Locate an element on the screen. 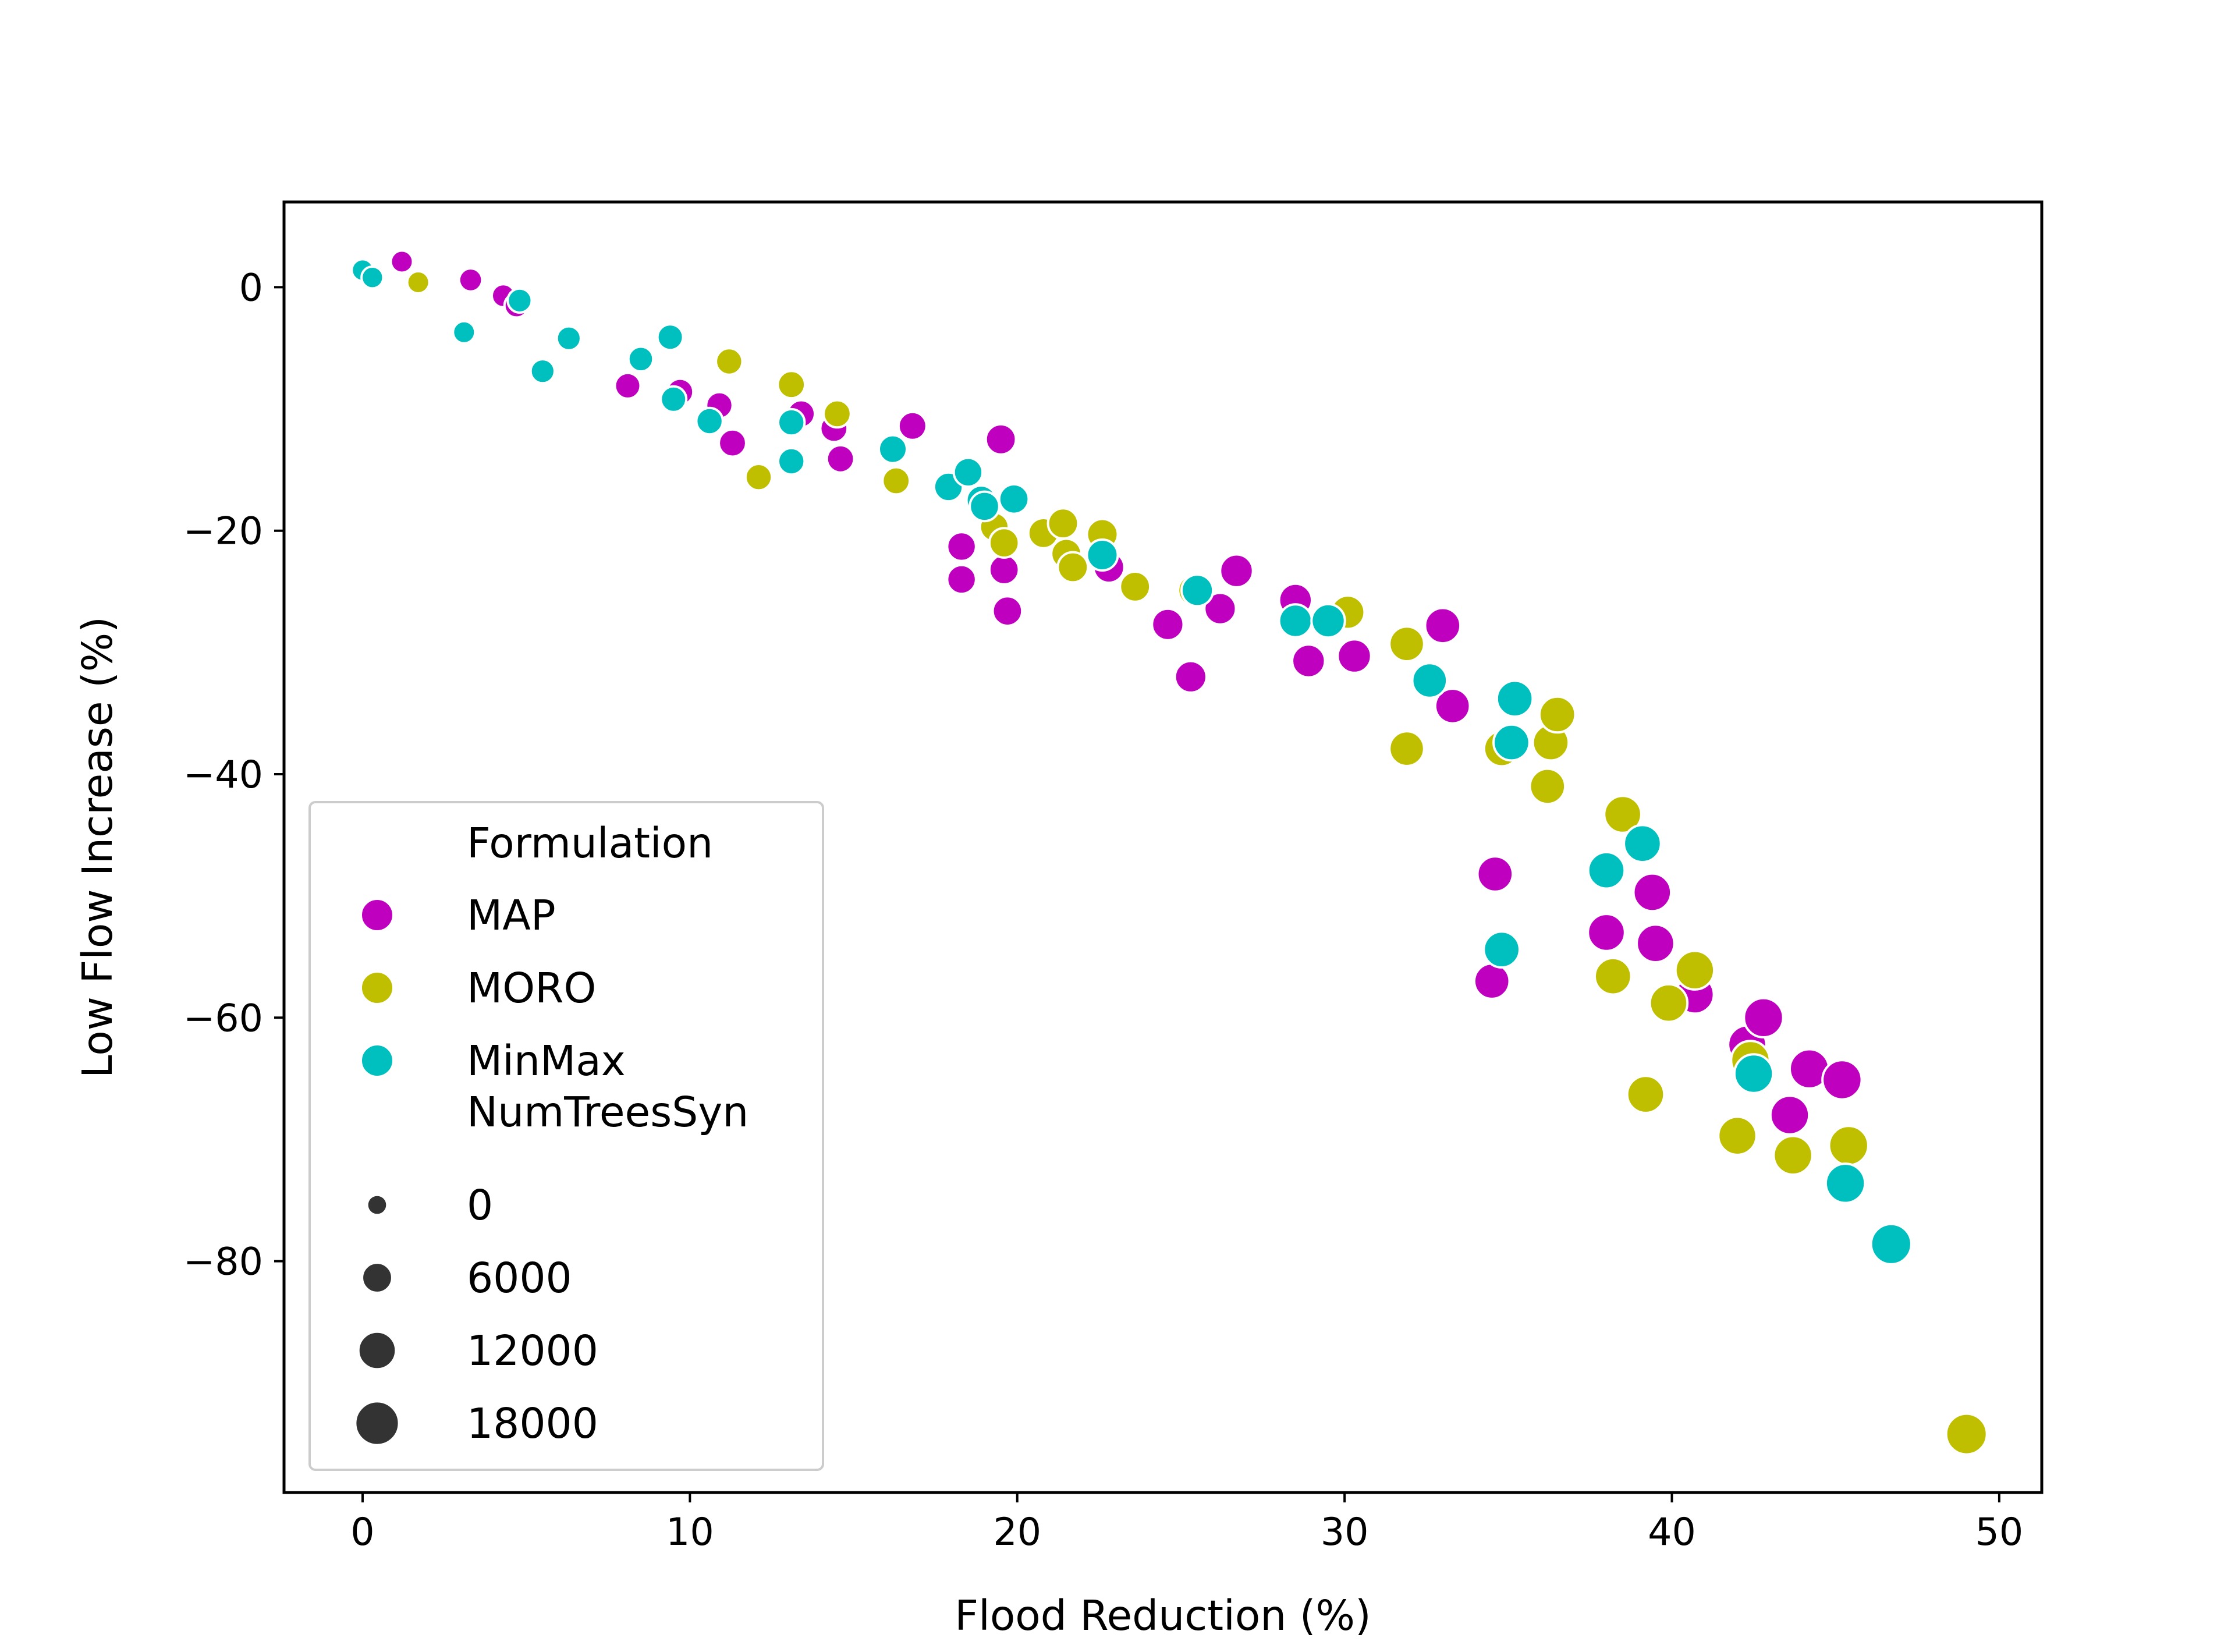 This screenshot has height=1652, width=2235. x-tick-label: 30 is located at coordinates (1345, 1532).